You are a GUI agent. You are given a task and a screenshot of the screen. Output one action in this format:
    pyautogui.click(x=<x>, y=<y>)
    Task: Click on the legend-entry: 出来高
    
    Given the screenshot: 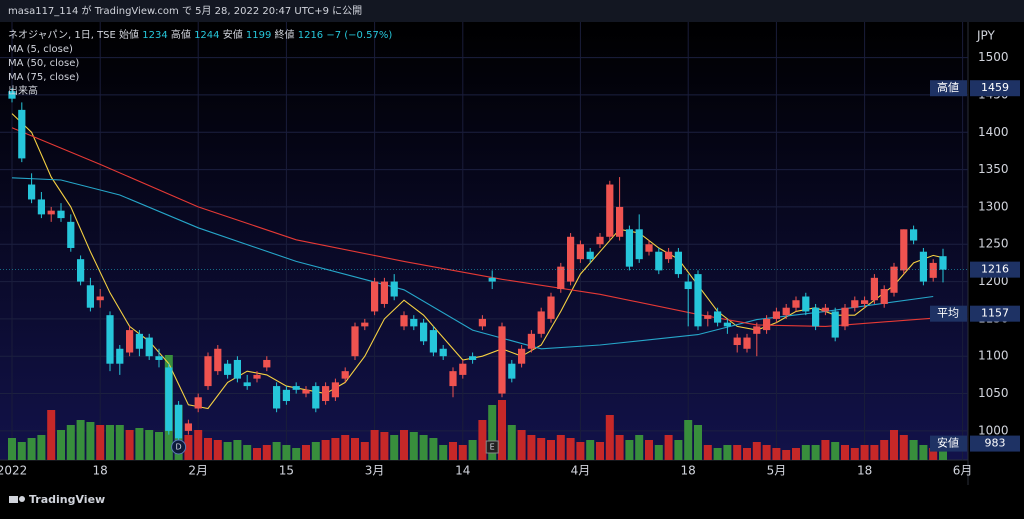 What is the action you would take?
    pyautogui.click(x=23, y=90)
    